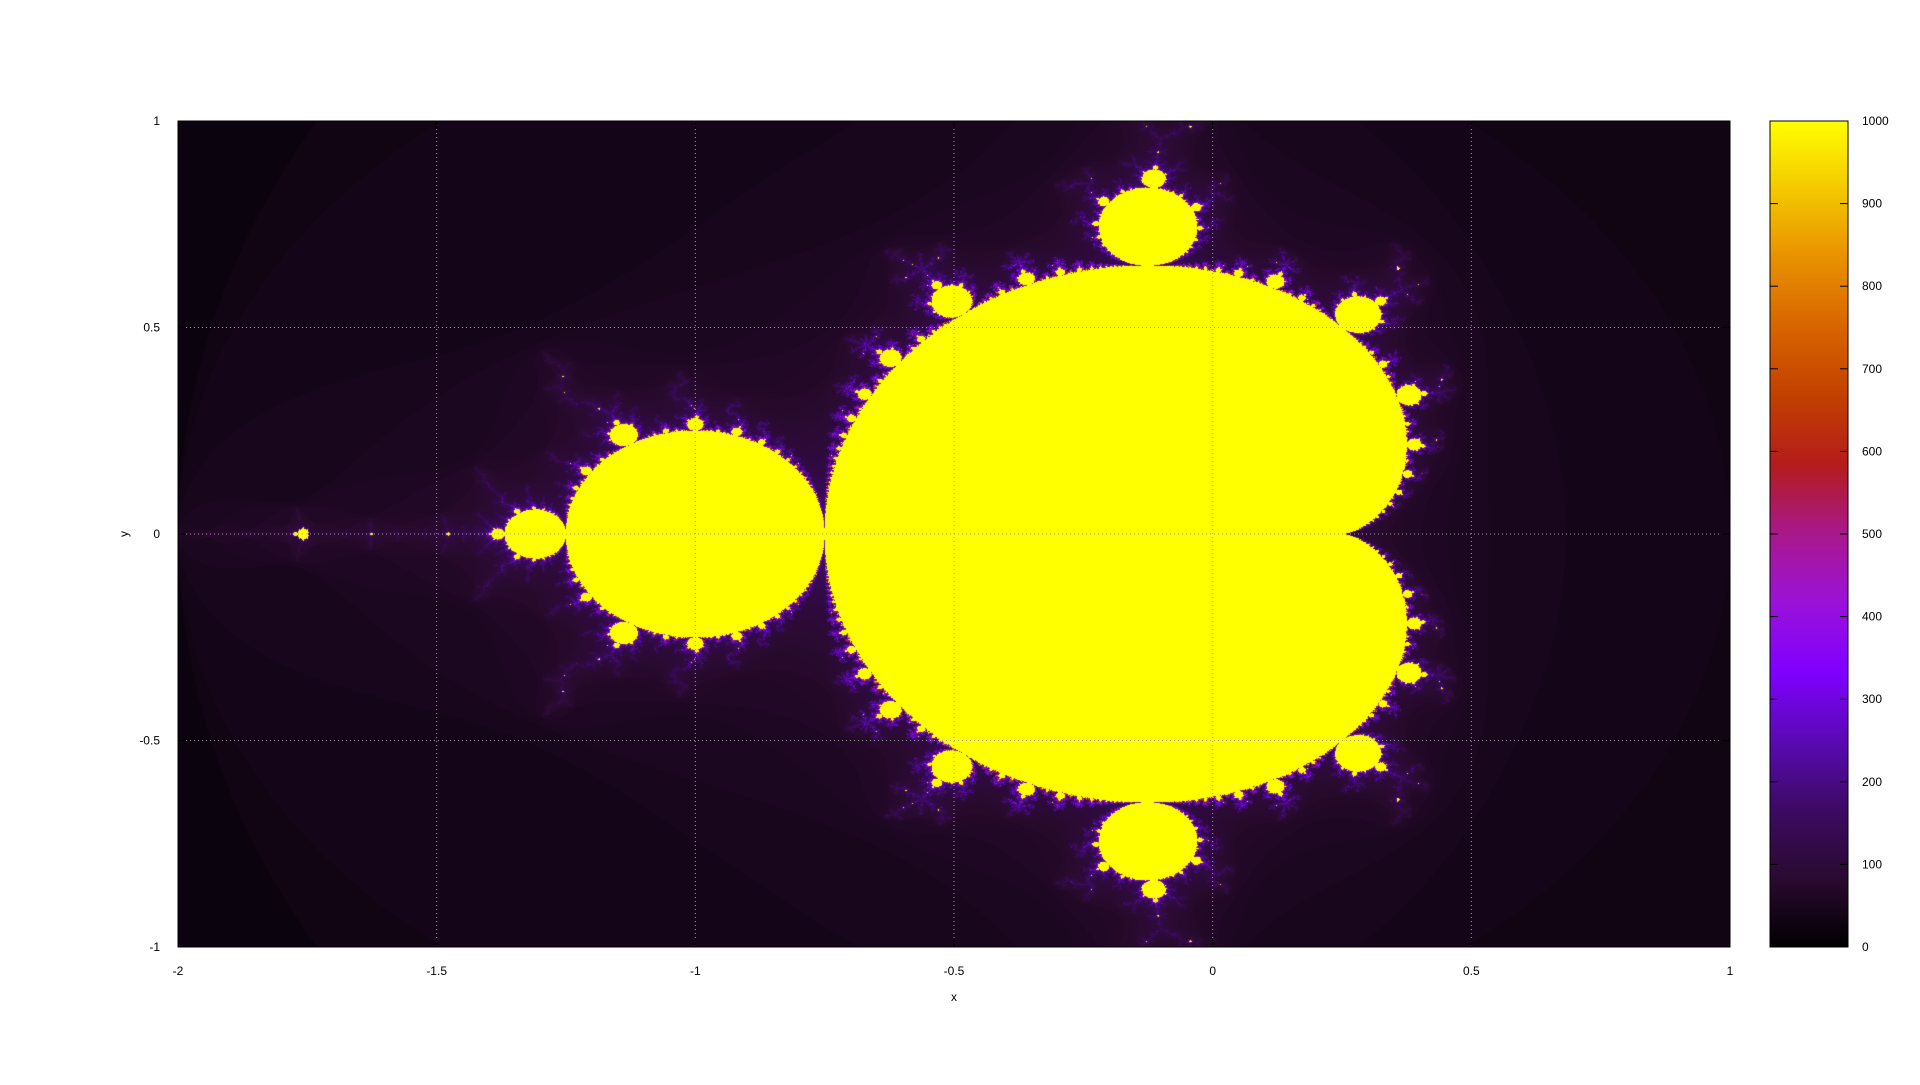 Image resolution: width=1920 pixels, height=1085 pixels. What do you see at coordinates (1865, 947) in the screenshot?
I see `colorbar-tick-label: 0` at bounding box center [1865, 947].